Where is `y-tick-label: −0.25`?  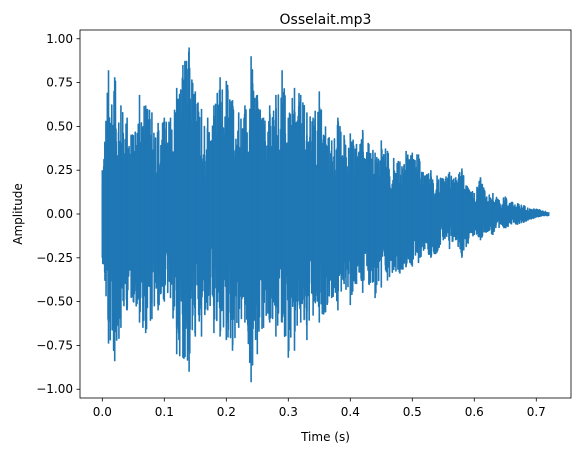
y-tick-label: −0.25 is located at coordinates (54, 258).